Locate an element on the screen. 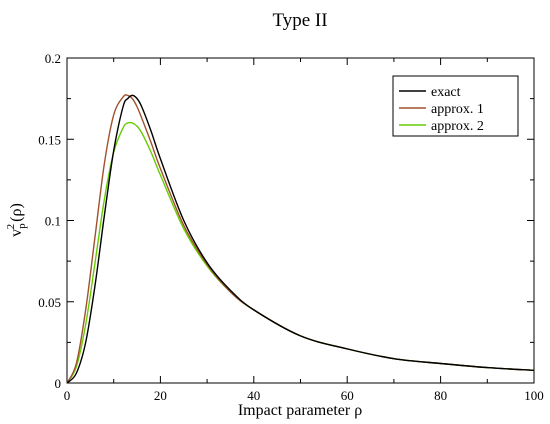 The height and width of the screenshot is (424, 550). legend-box is located at coordinates (455, 106).